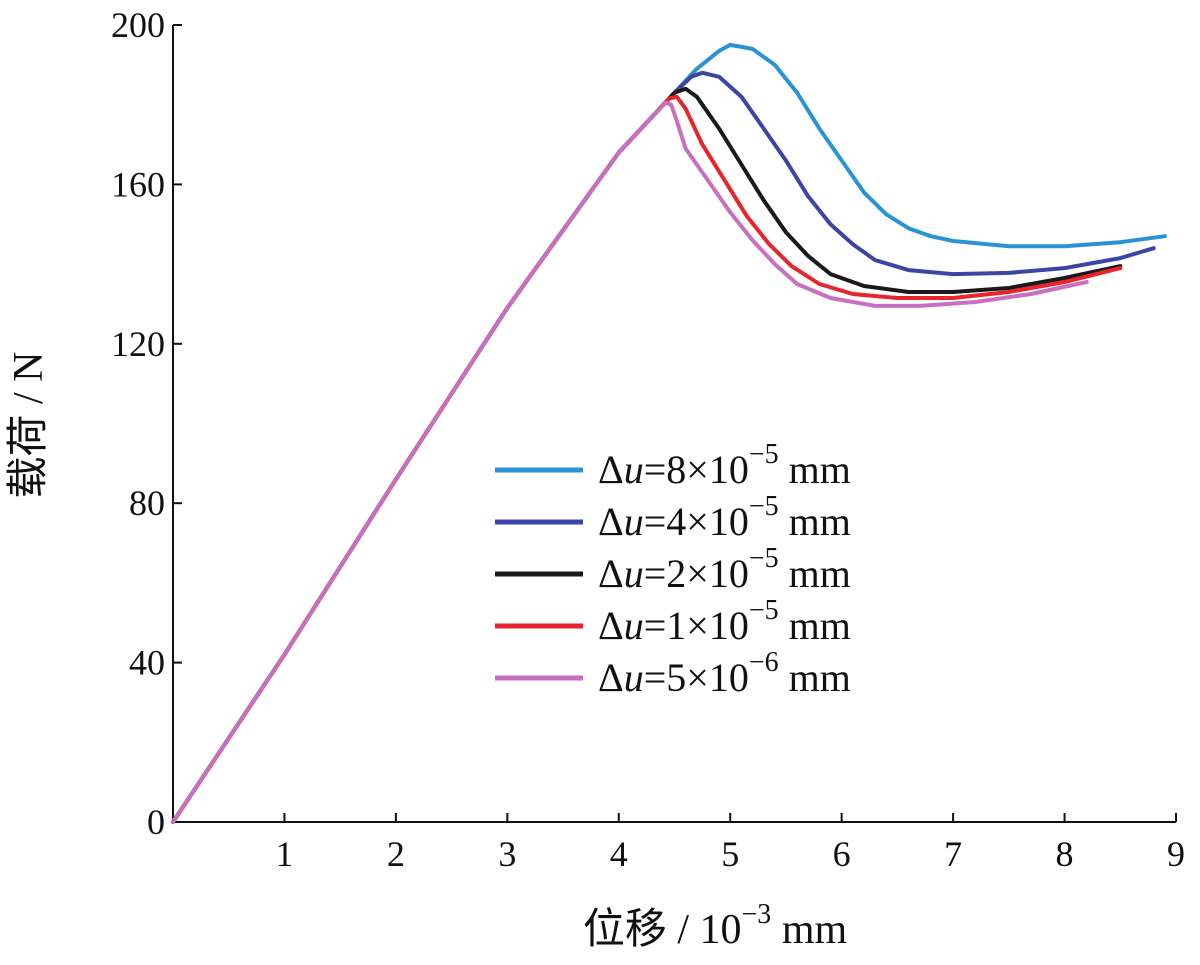  What do you see at coordinates (809, 930) in the screenshot?
I see `x-axis-label-unit: mm` at bounding box center [809, 930].